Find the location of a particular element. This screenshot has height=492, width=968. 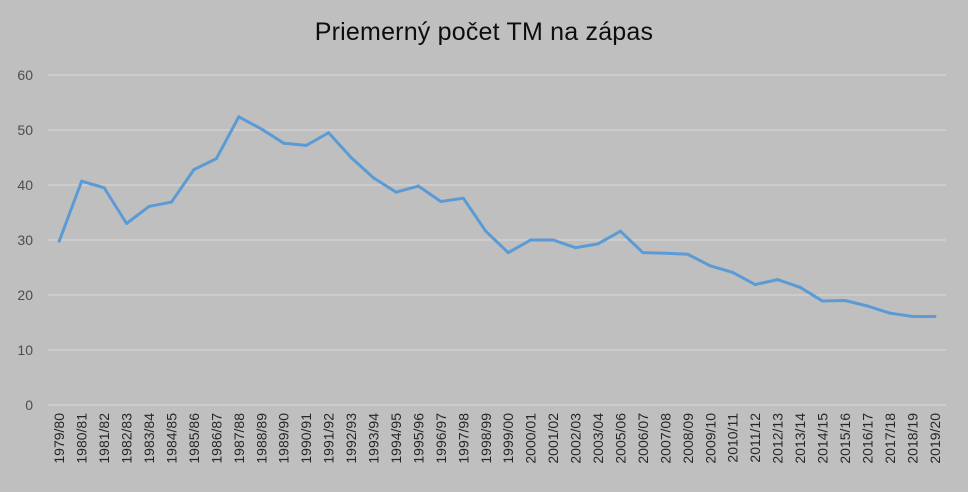

x-tick-label: 1994/95 is located at coordinates (396, 438).